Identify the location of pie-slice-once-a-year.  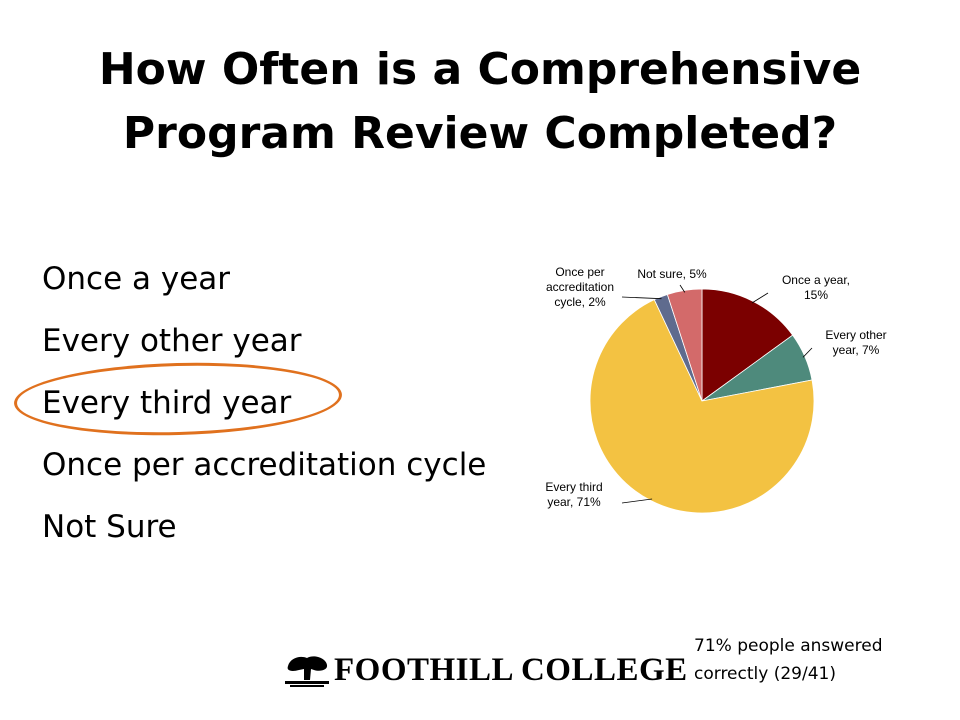
(747, 345).